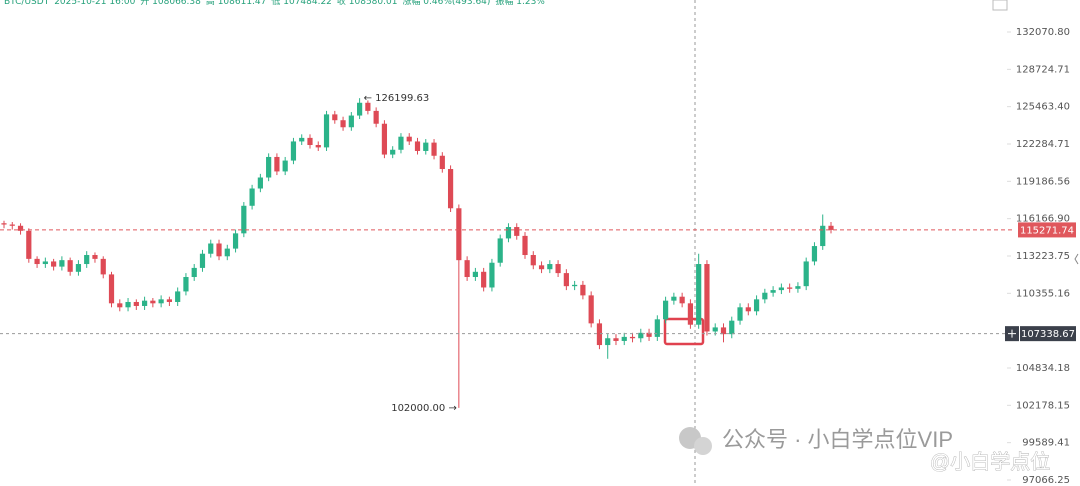 Image resolution: width=1080 pixels, height=486 pixels. Describe the element at coordinates (1076, 259) in the screenshot. I see `scroll-arrow` at that location.